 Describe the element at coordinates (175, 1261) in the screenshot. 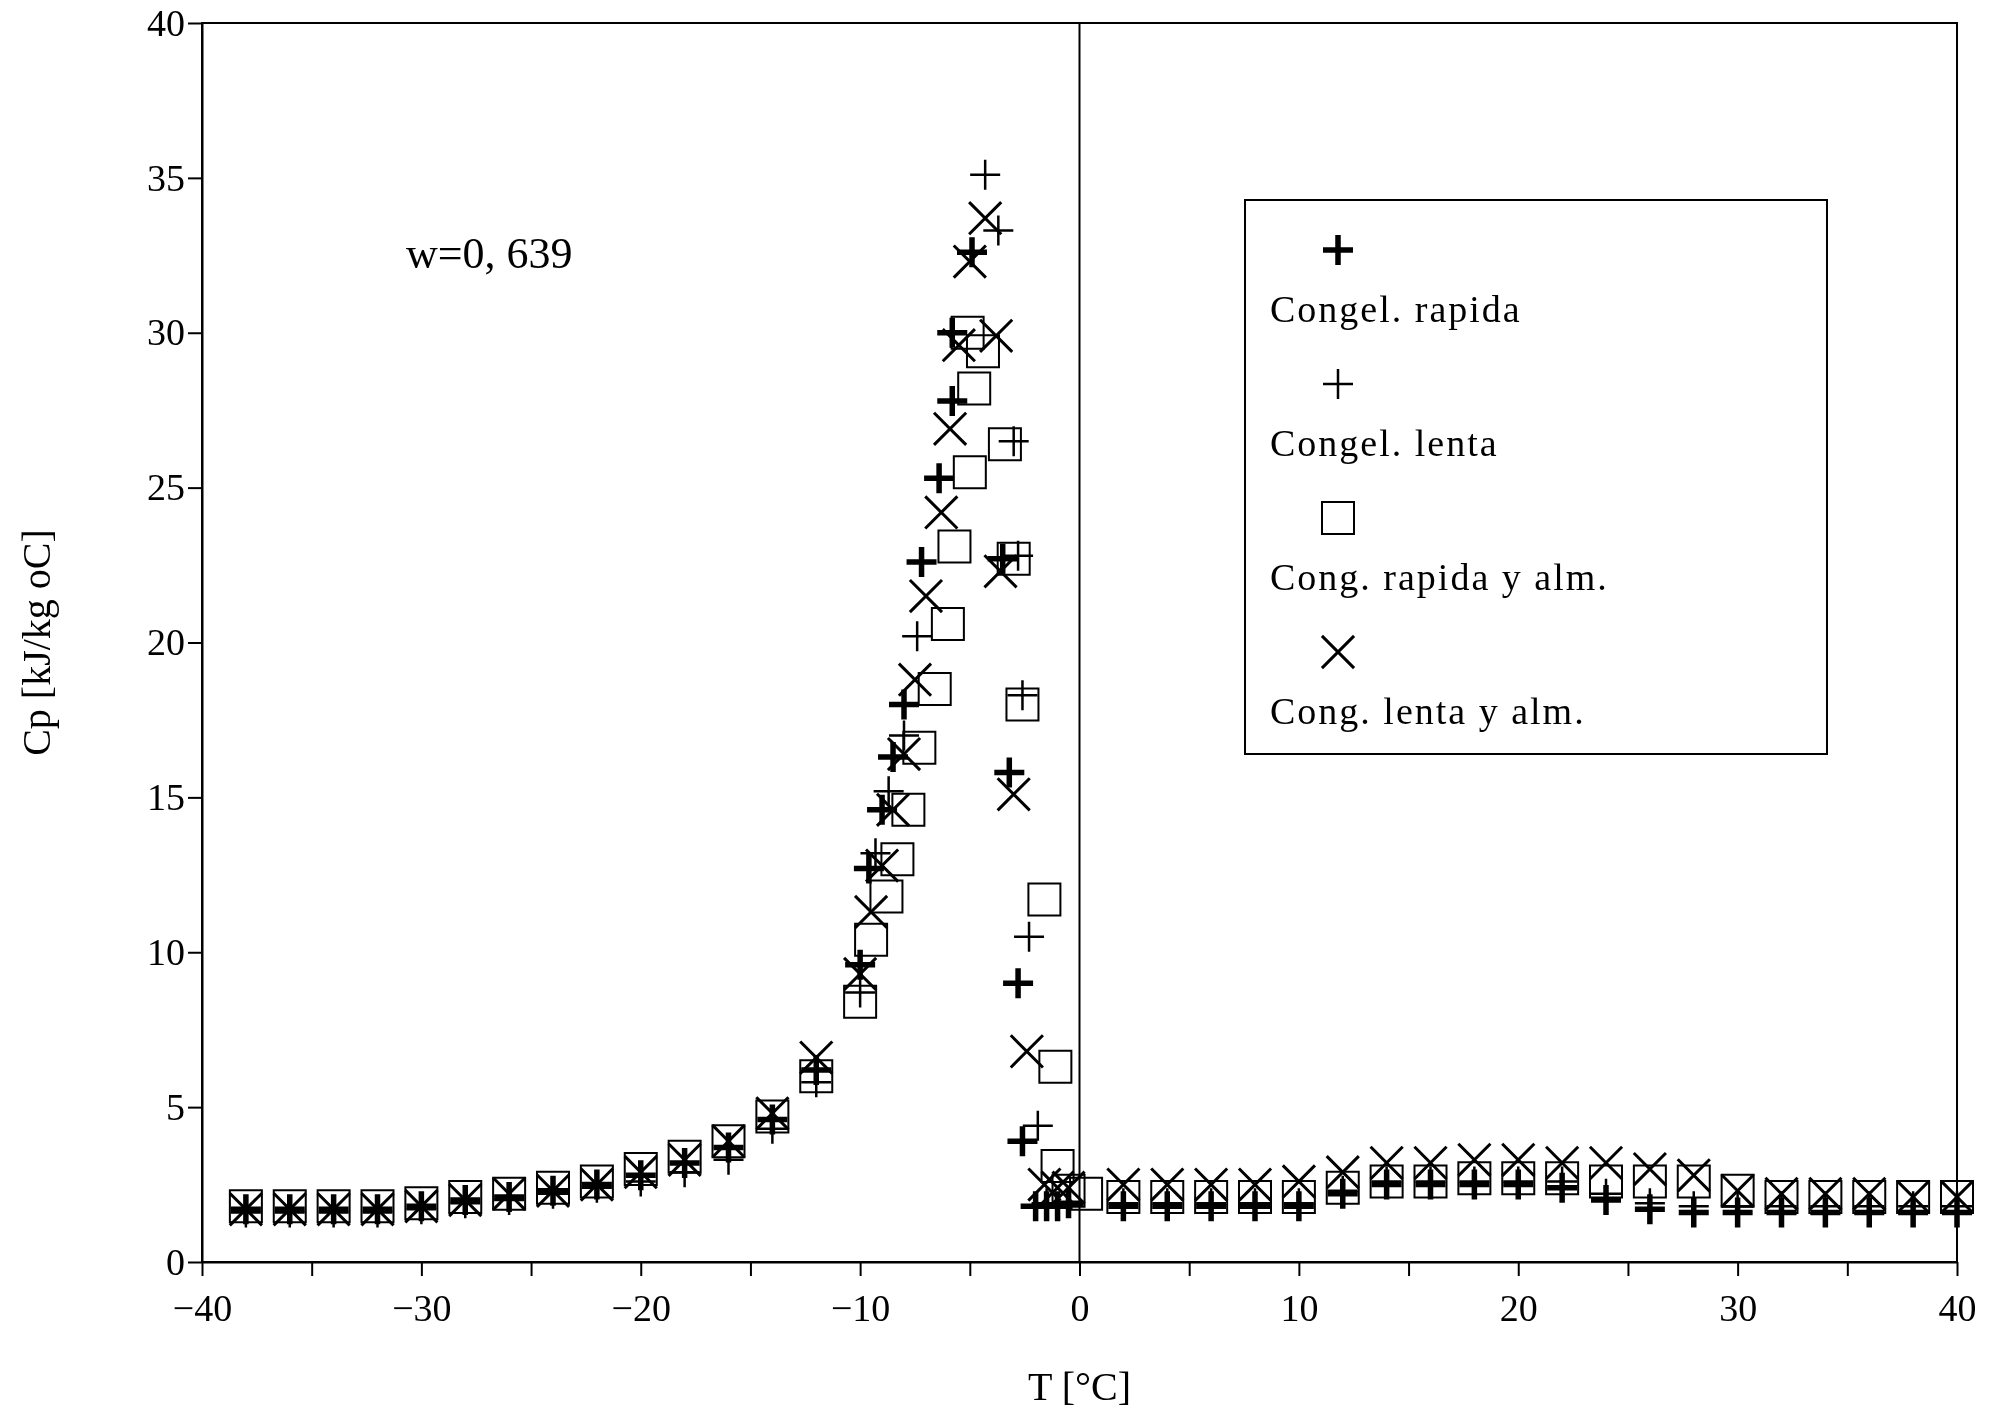

I see `y-tick-label: 0` at that location.